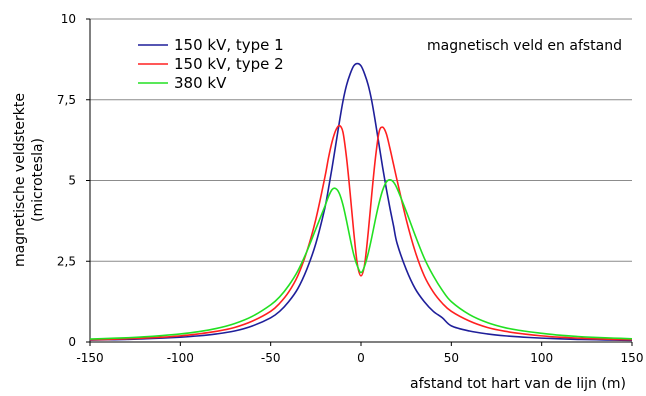  I want to click on y-tick-label: 10, so click(68, 19).